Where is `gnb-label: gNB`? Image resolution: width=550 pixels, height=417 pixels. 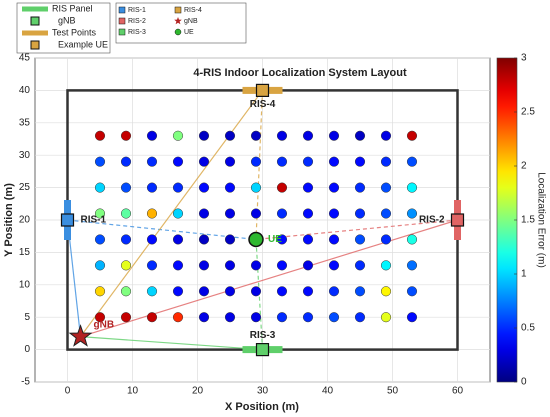 gnb-label: gNB is located at coordinates (104, 324).